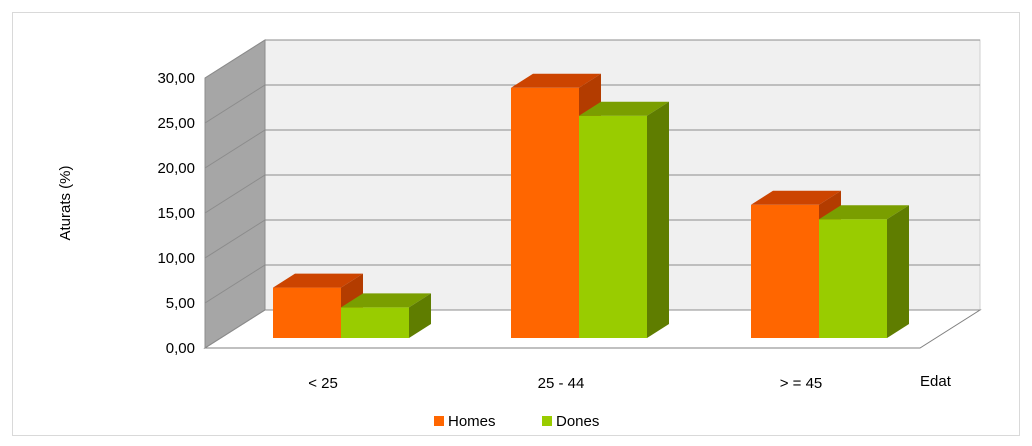 Image resolution: width=1032 pixels, height=446 pixels. I want to click on y-tick-label: 25,00, so click(176, 123).